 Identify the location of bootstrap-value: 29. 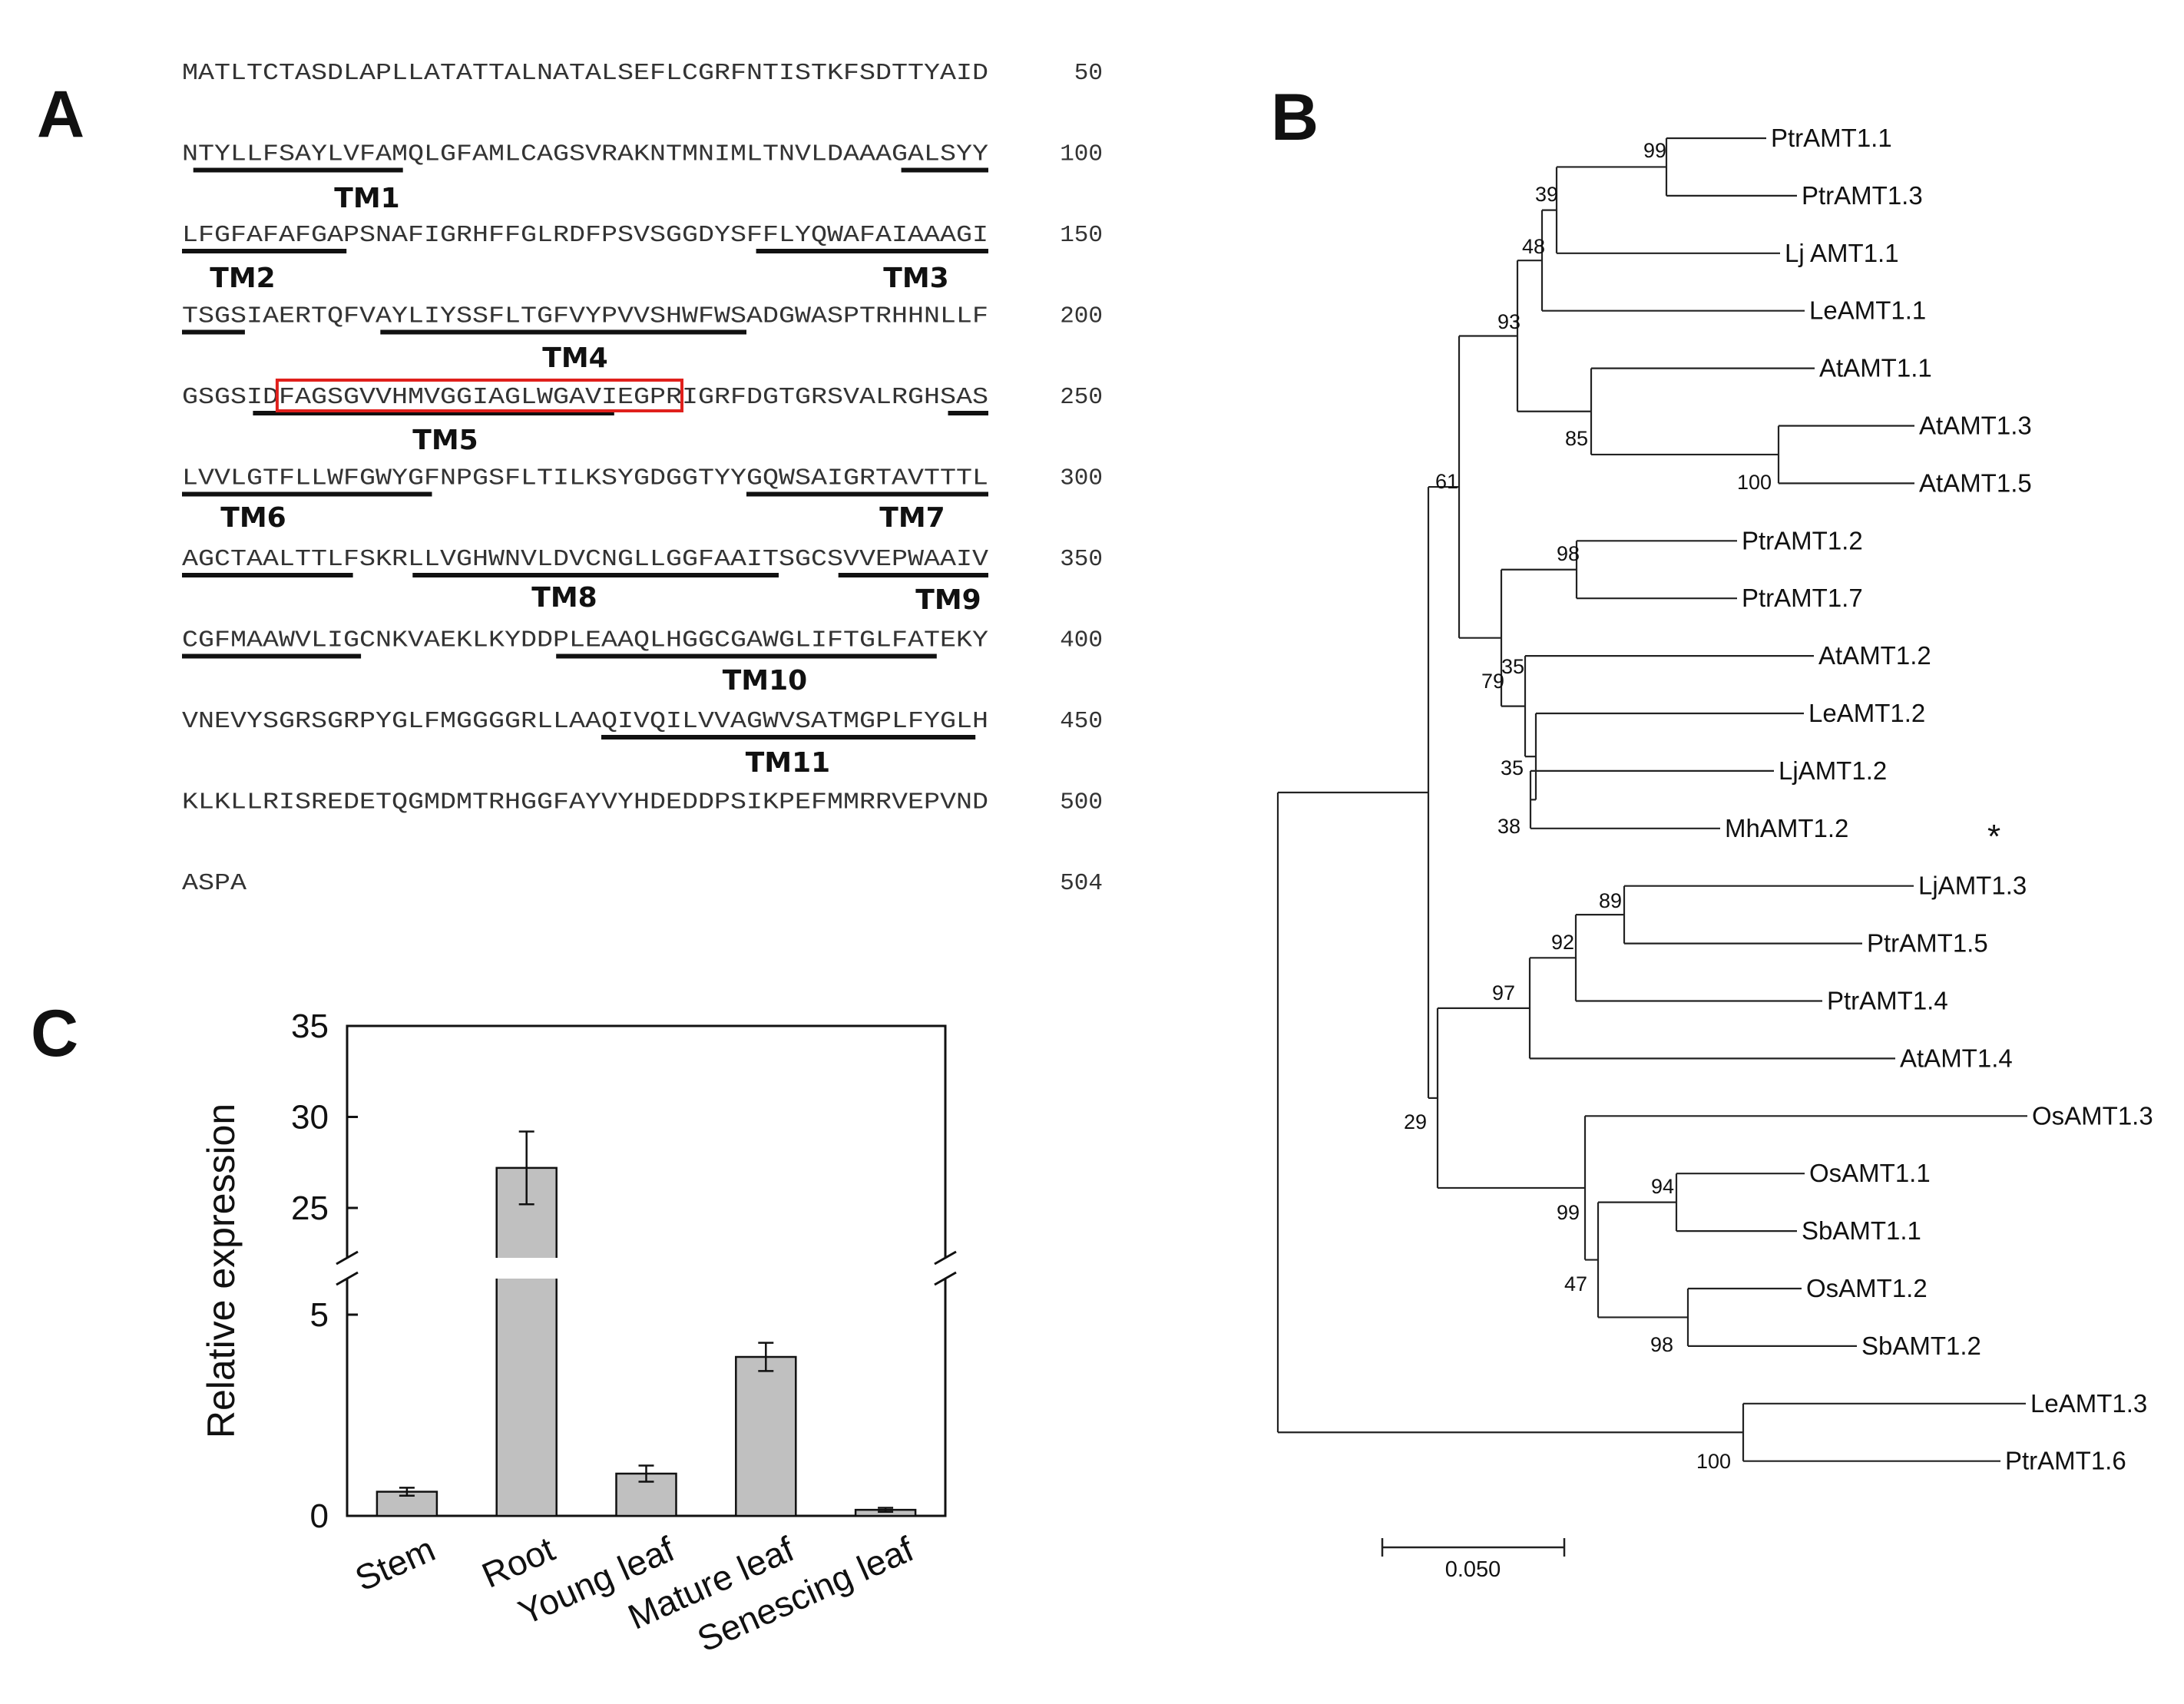
(1415, 1121).